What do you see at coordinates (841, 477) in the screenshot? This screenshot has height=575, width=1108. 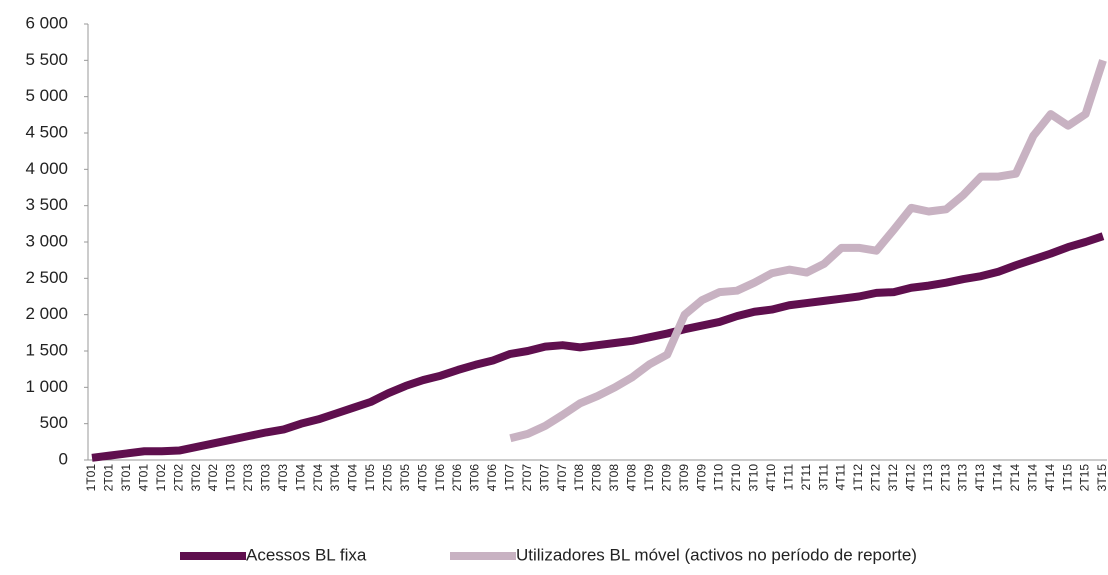 I see `x-tick-label: 4T11` at bounding box center [841, 477].